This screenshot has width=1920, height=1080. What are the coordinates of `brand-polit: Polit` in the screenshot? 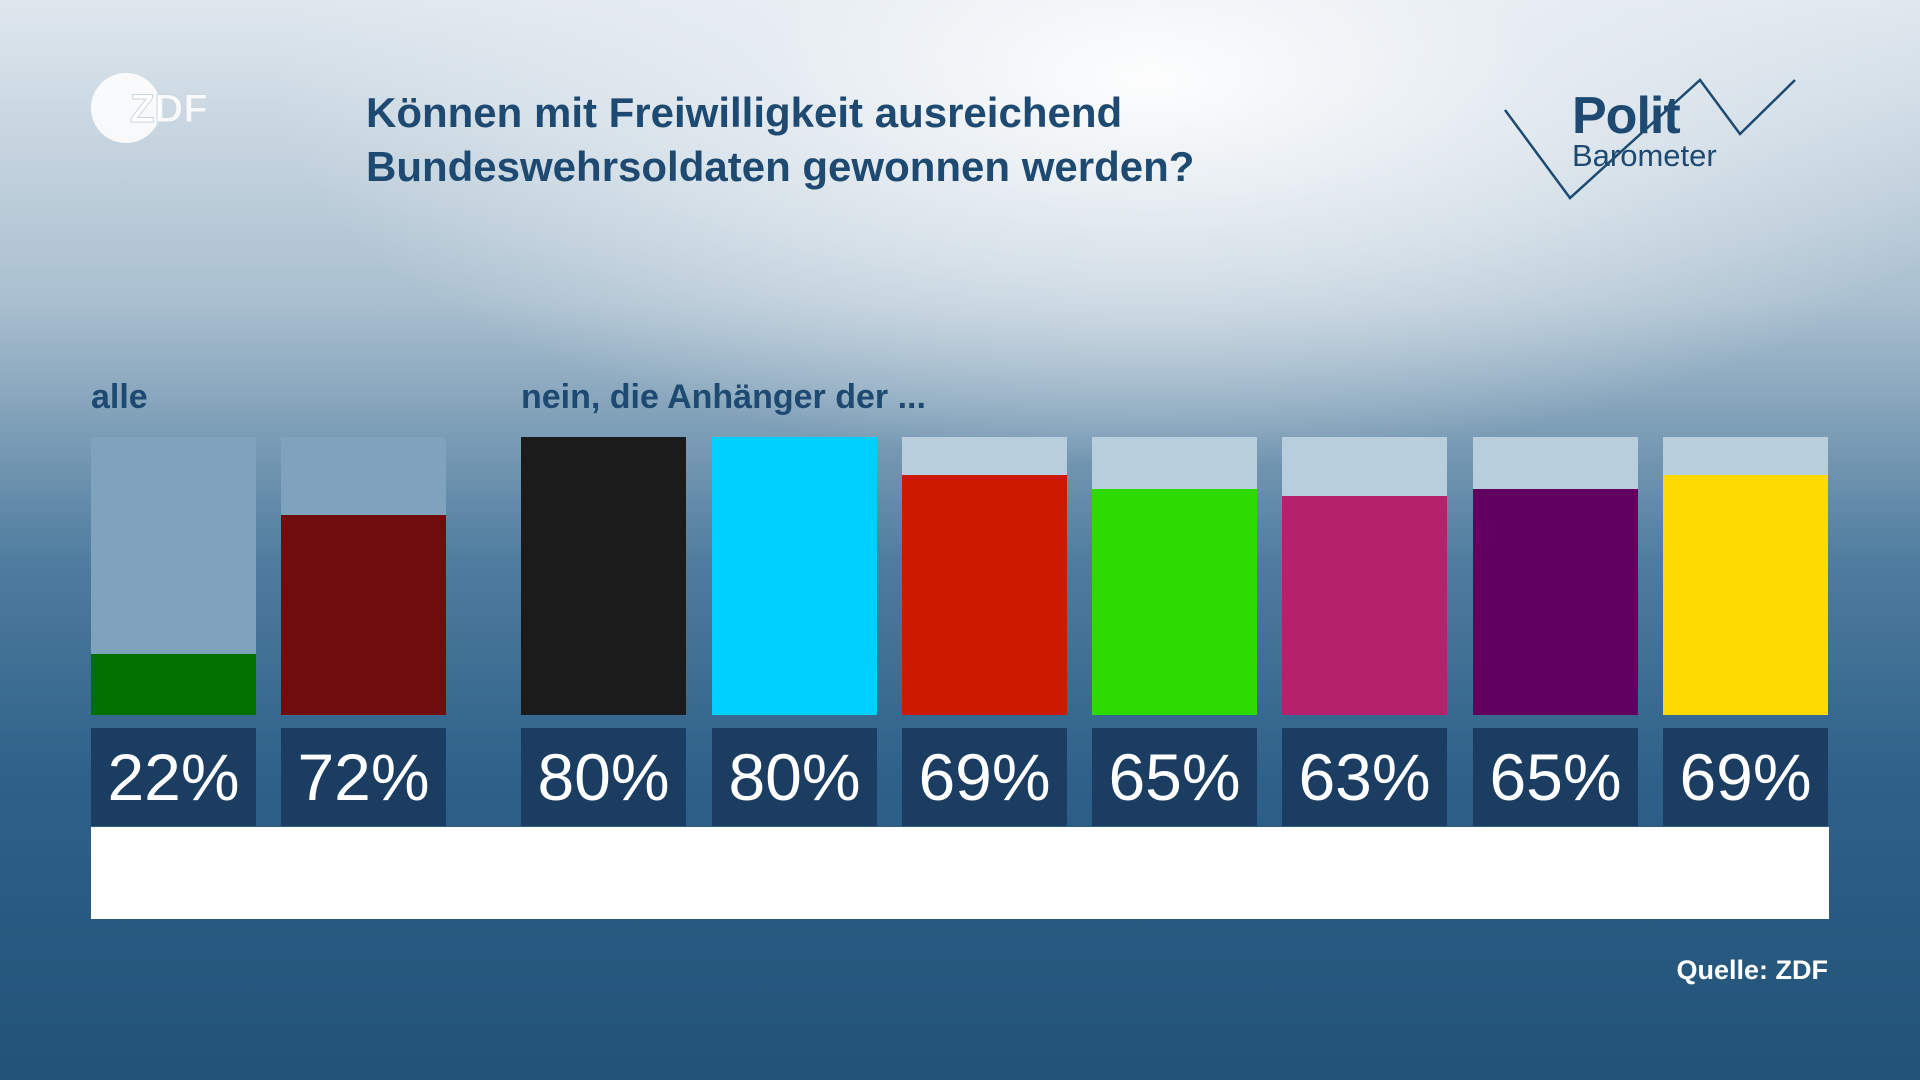 It's located at (1626, 116).